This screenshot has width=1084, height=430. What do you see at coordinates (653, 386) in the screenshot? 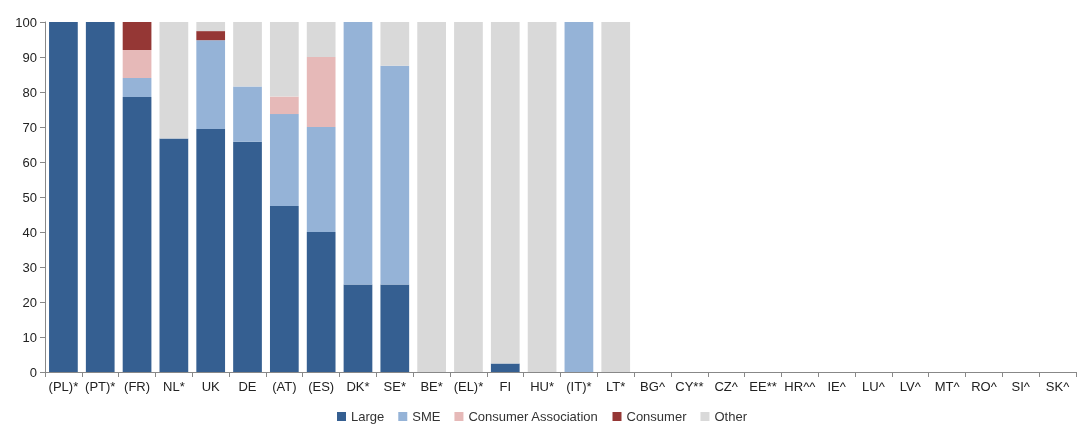
I see `x-tick-label: BG^` at bounding box center [653, 386].